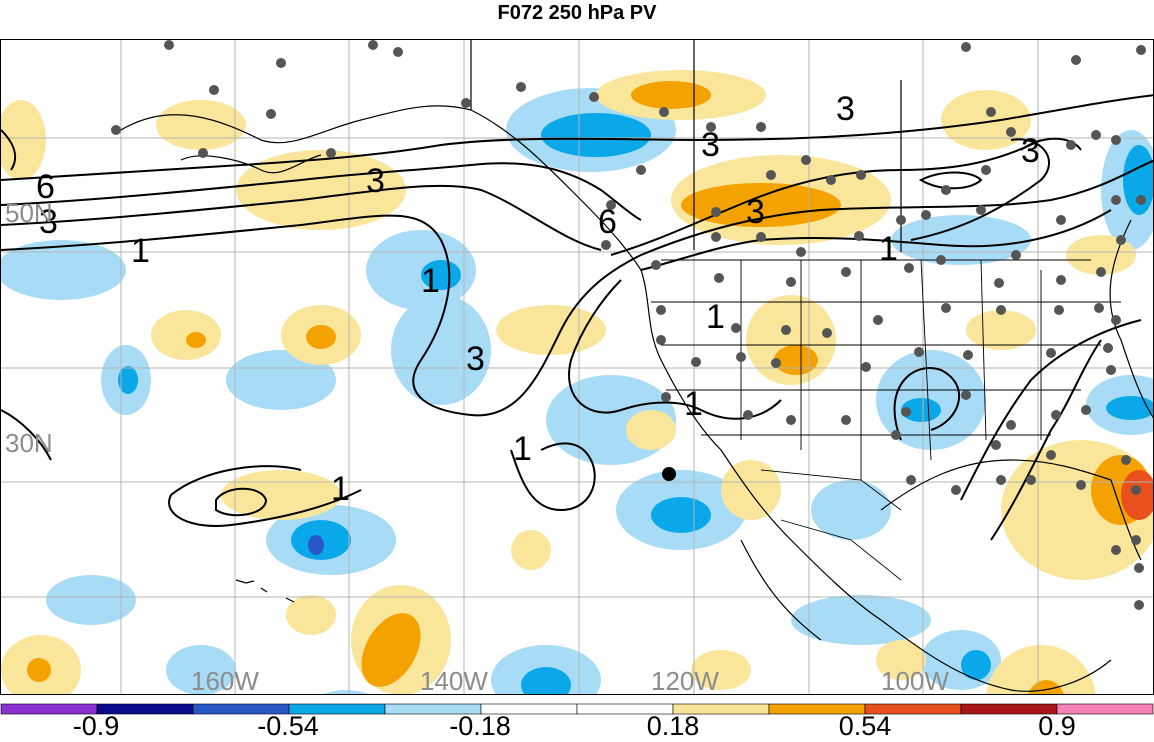  I want to click on colorbar-tick-label: 0.18, so click(673, 726).